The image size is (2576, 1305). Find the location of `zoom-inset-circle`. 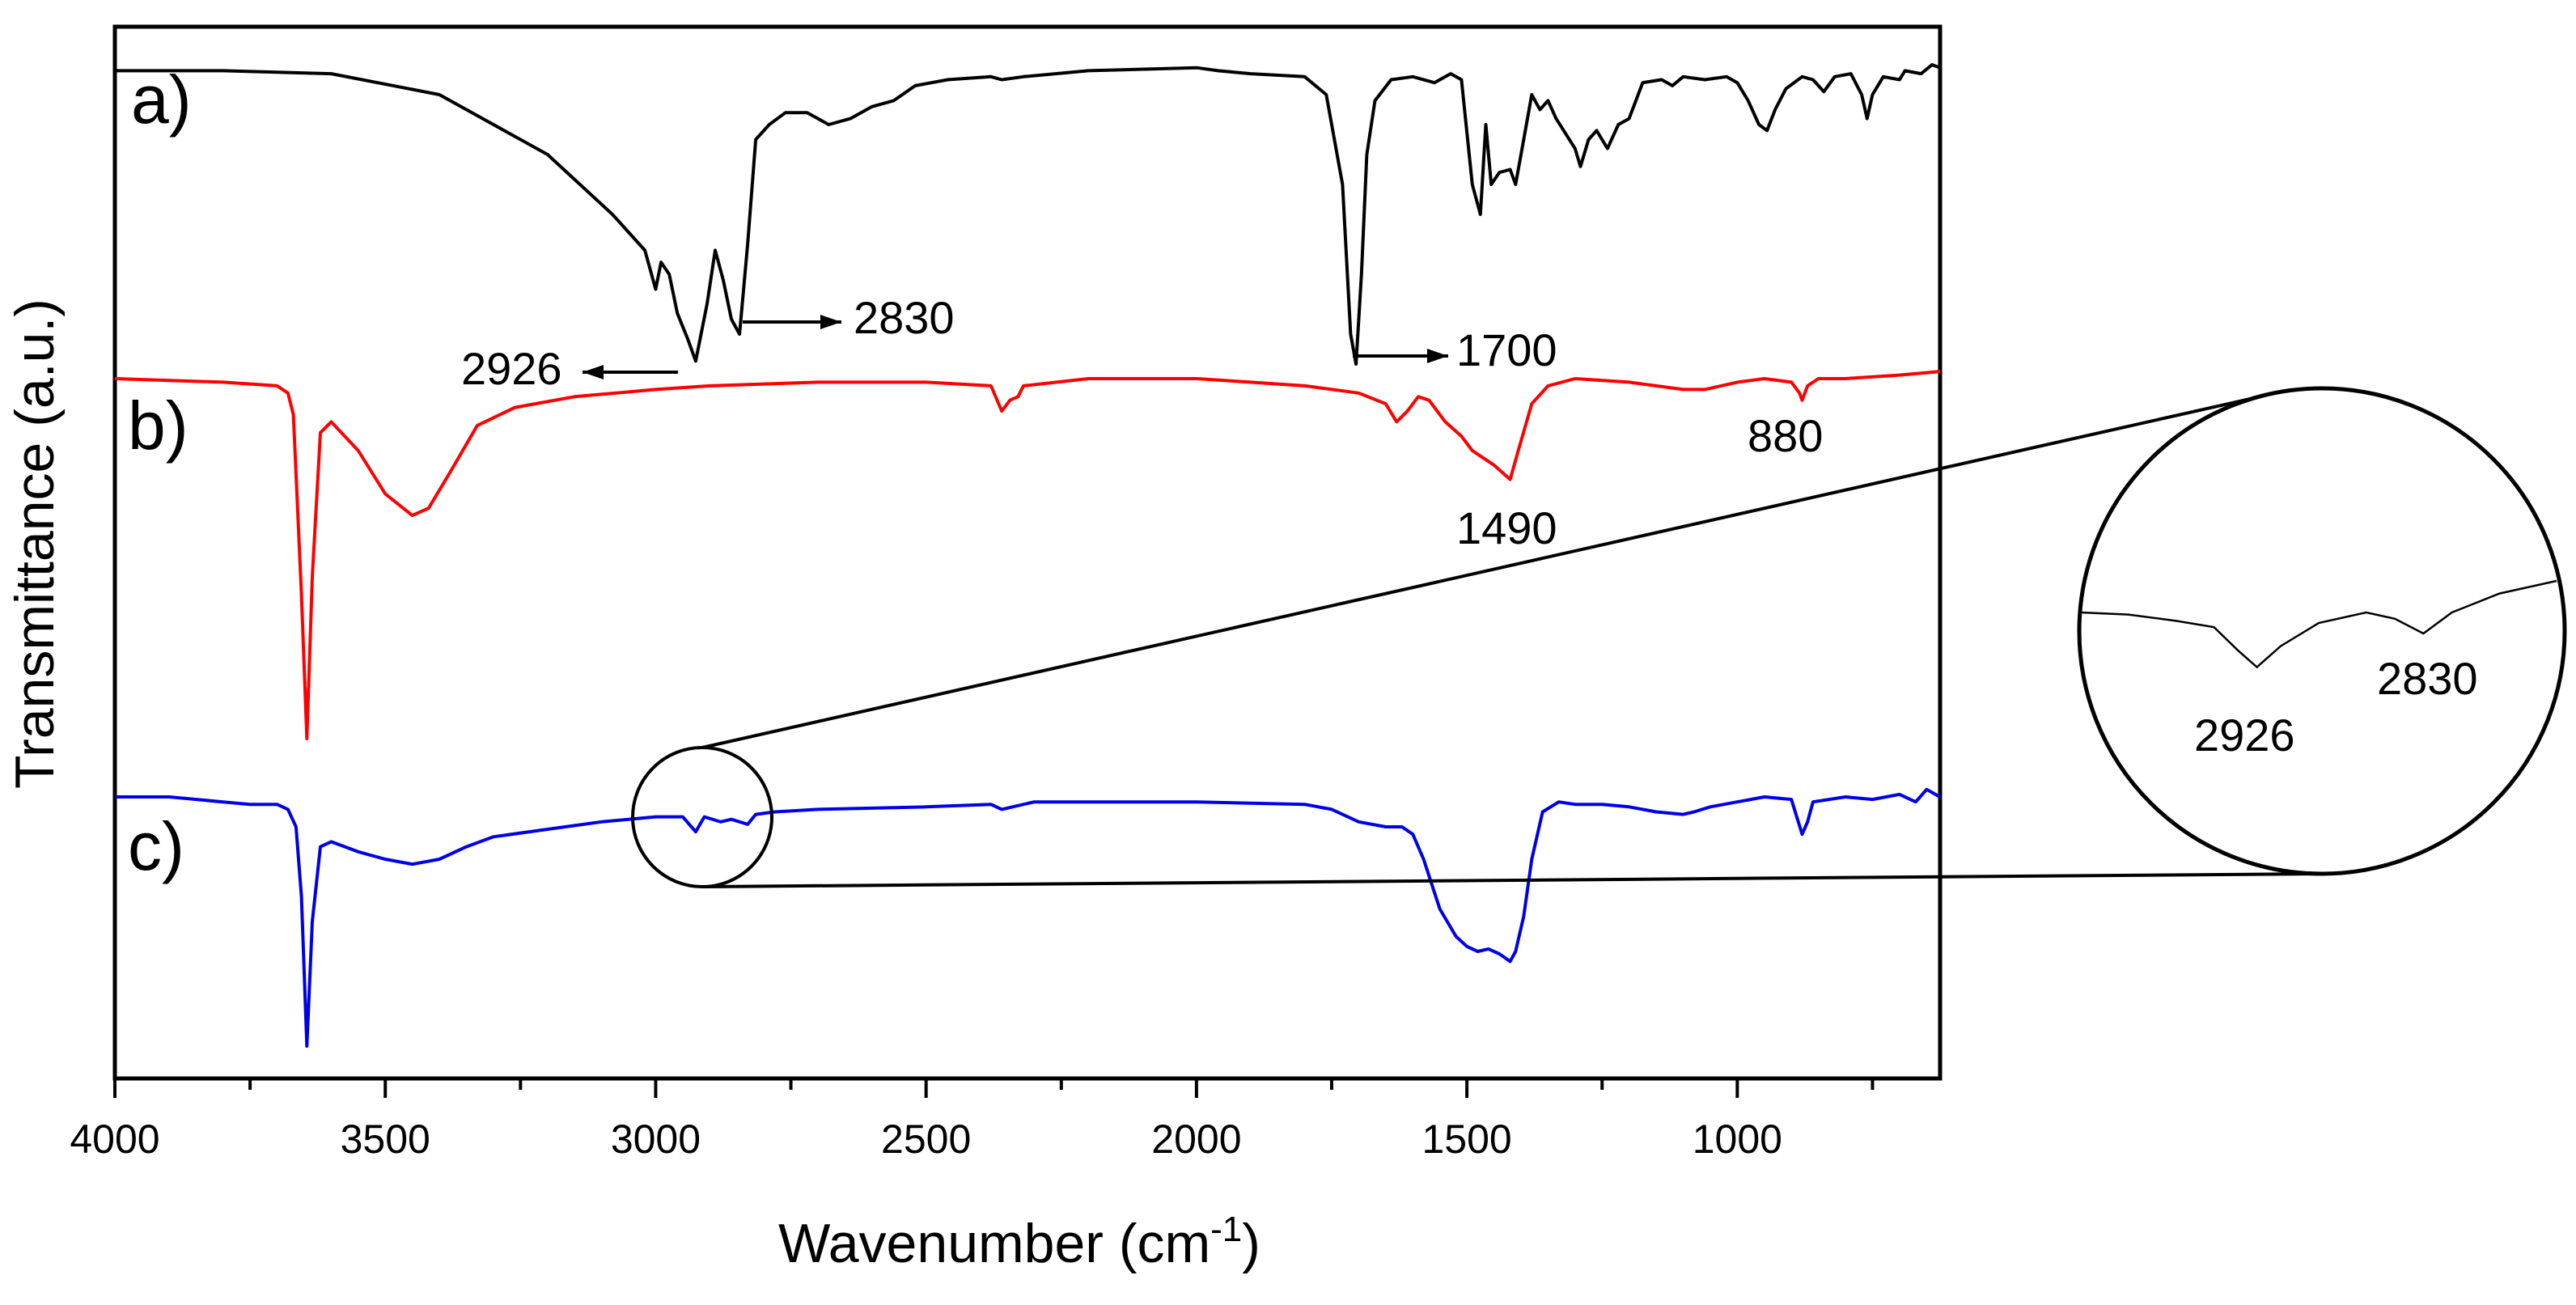

zoom-inset-circle is located at coordinates (2322, 631).